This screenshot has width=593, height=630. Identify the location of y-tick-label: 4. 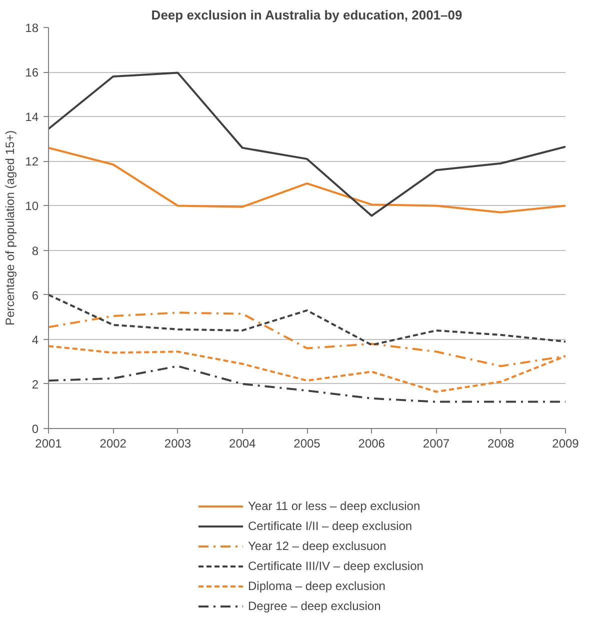
(35, 339).